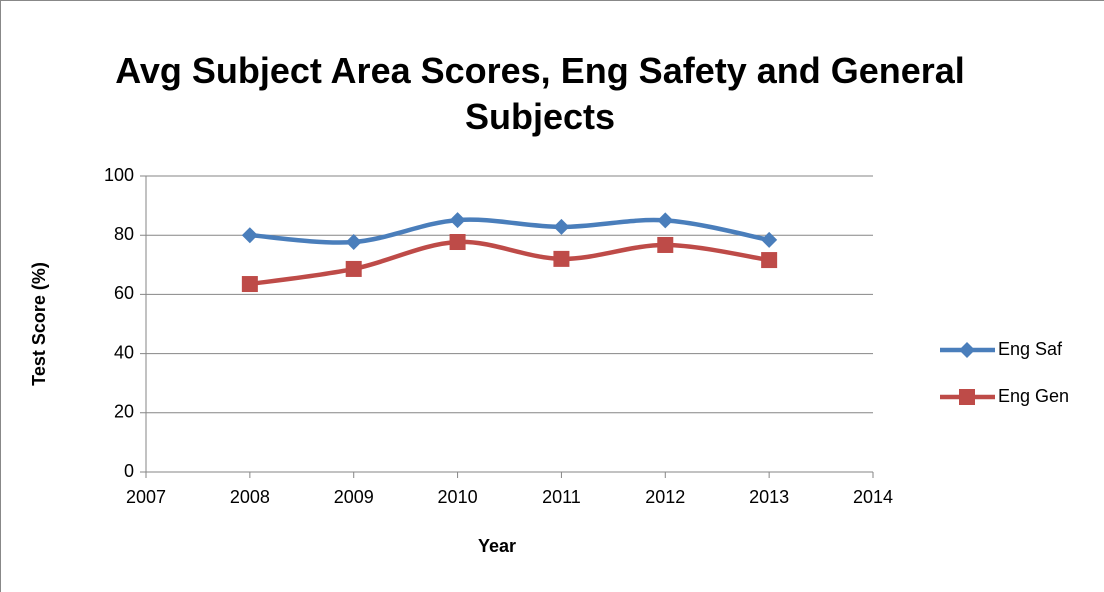  Describe the element at coordinates (1030, 349) in the screenshot. I see `legend-label: Eng Saf` at that location.